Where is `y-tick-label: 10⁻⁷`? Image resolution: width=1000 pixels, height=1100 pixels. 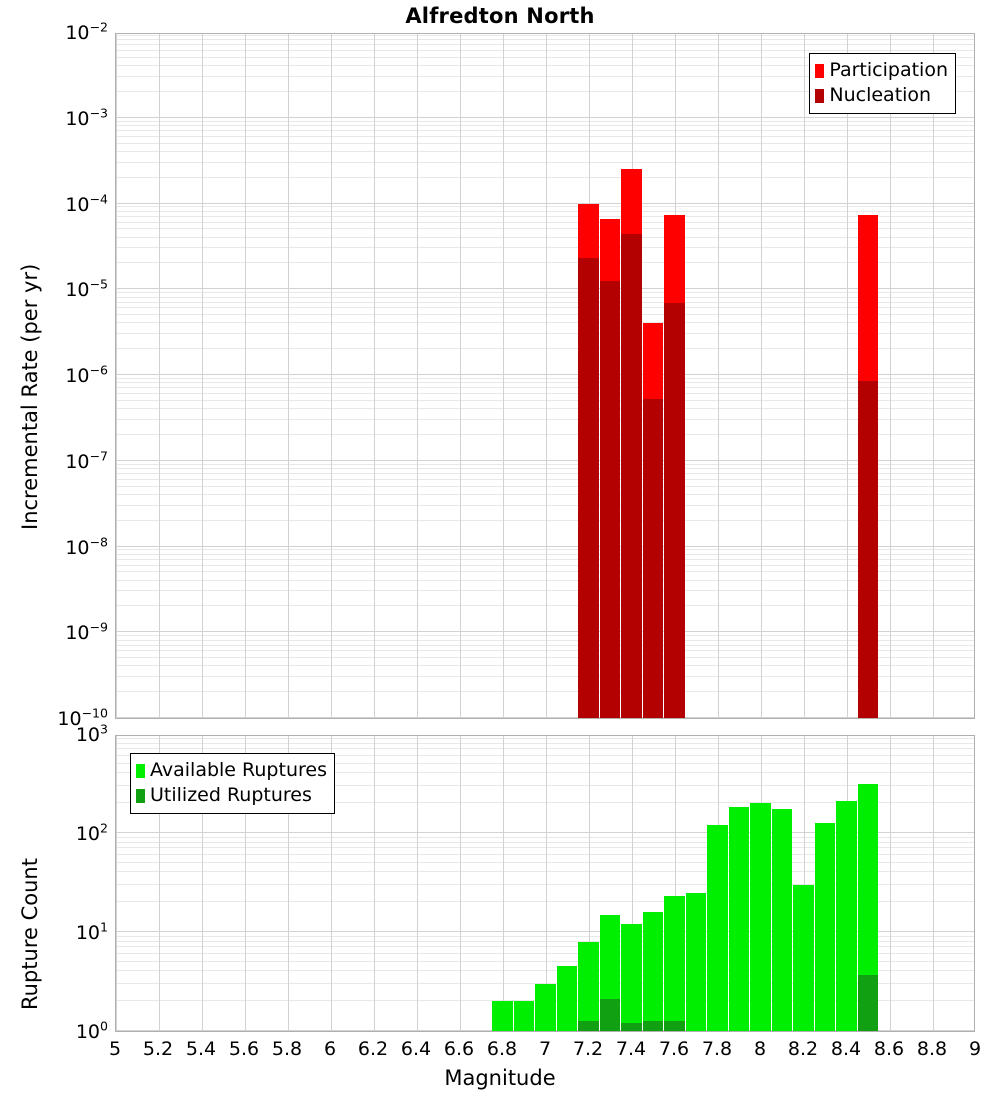
y-tick-label: 10⁻⁷ is located at coordinates (86, 460).